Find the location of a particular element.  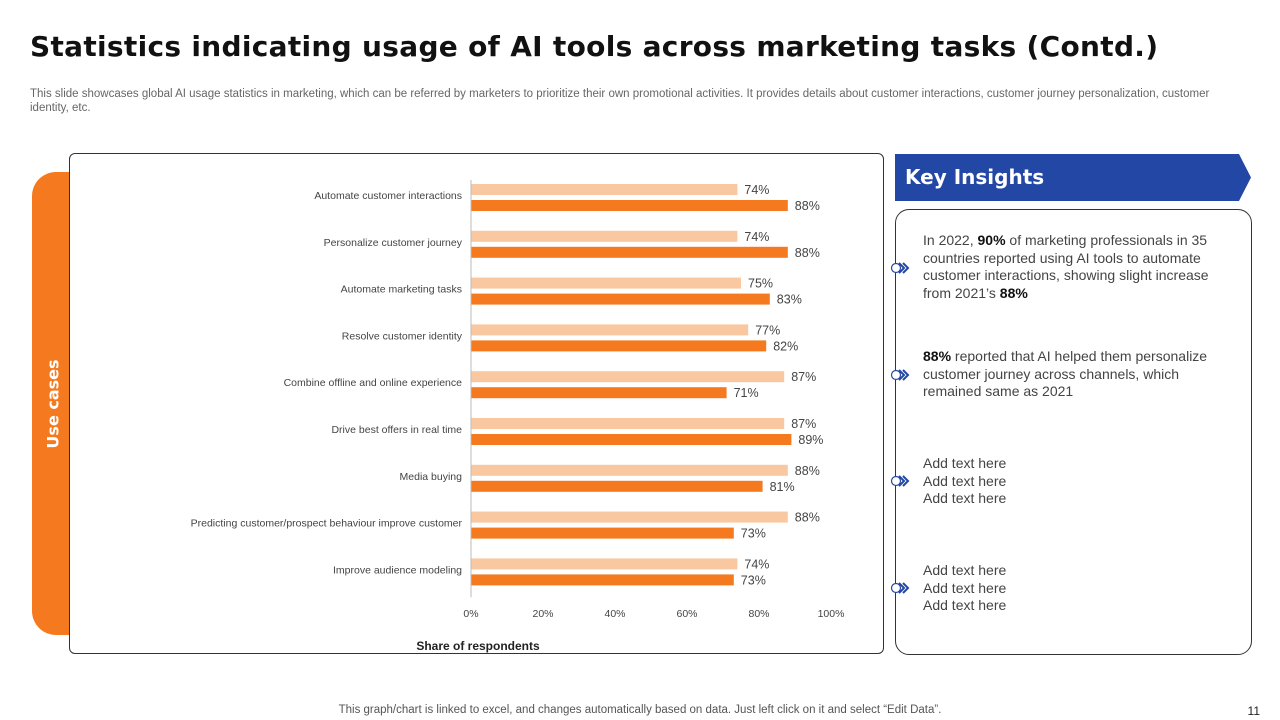

category-label: Drive best offers in real time is located at coordinates (396, 430).